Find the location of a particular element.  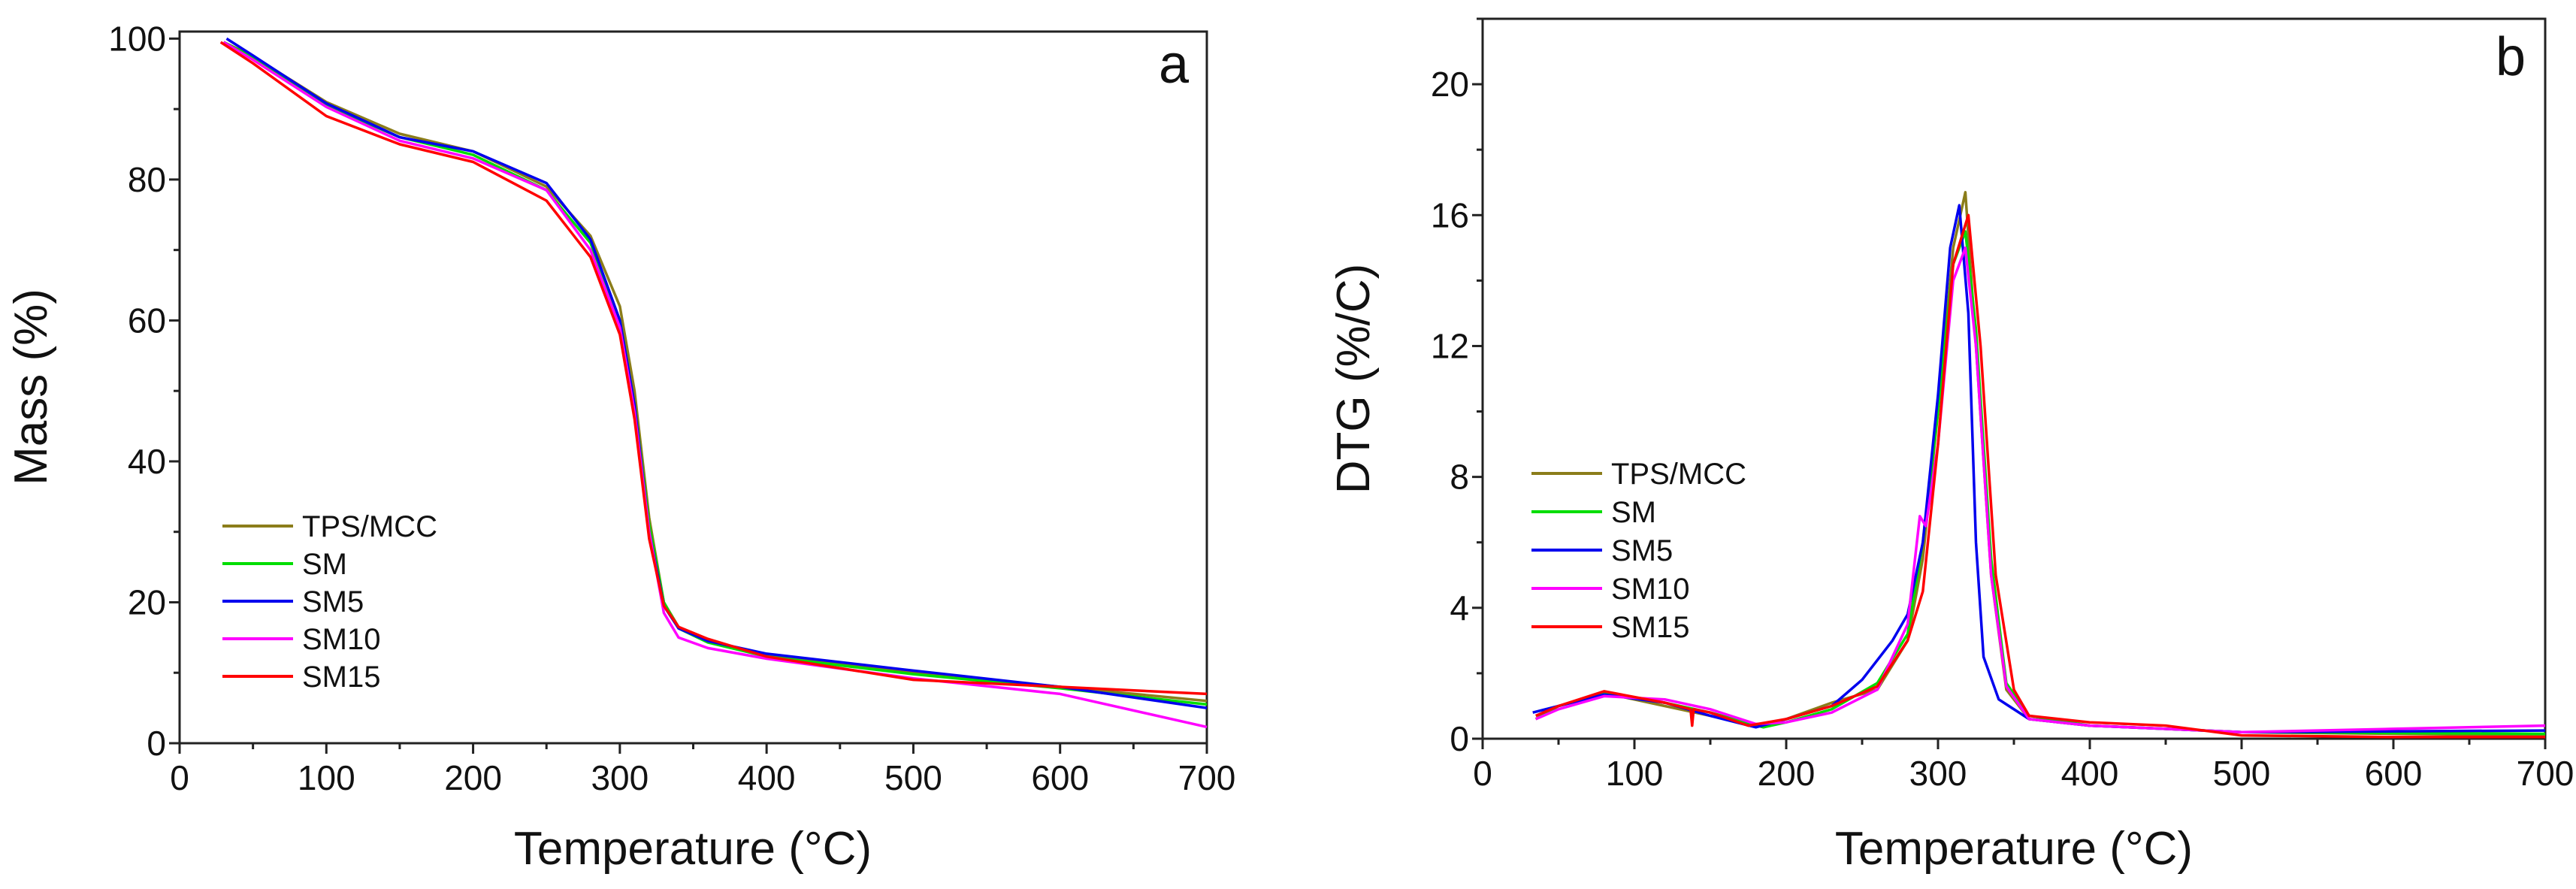

panel-b-label: b is located at coordinates (2511, 57).